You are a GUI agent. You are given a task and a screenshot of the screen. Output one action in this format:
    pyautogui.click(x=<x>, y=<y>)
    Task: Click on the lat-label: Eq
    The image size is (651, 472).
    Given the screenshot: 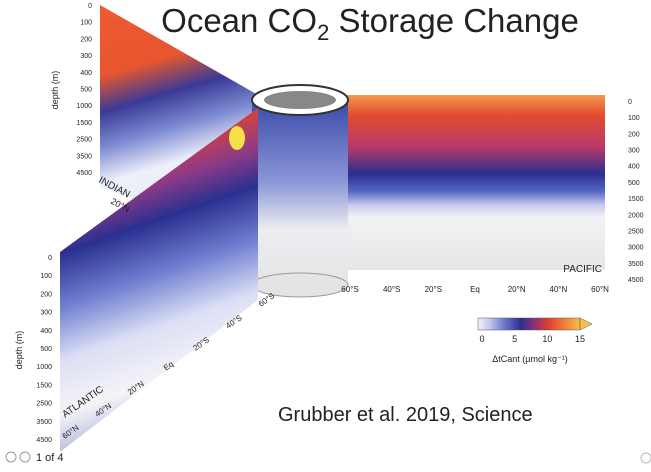 What is the action you would take?
    pyautogui.click(x=475, y=289)
    